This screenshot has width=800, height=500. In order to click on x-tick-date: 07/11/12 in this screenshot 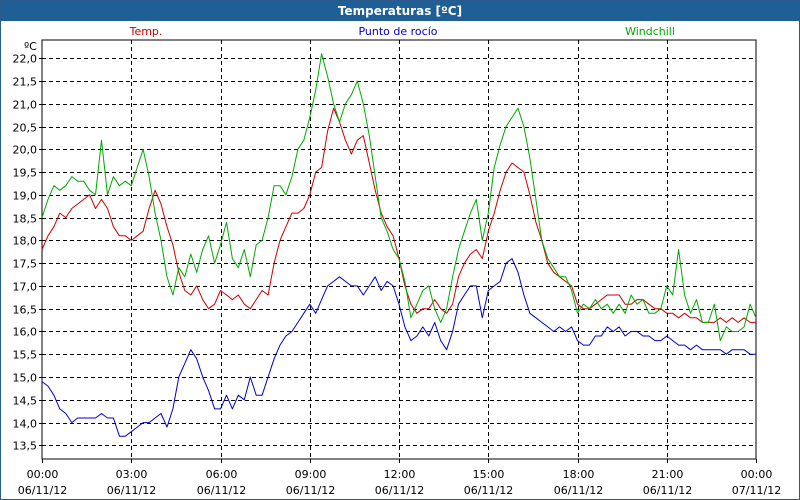, I will do `click(756, 490)`.